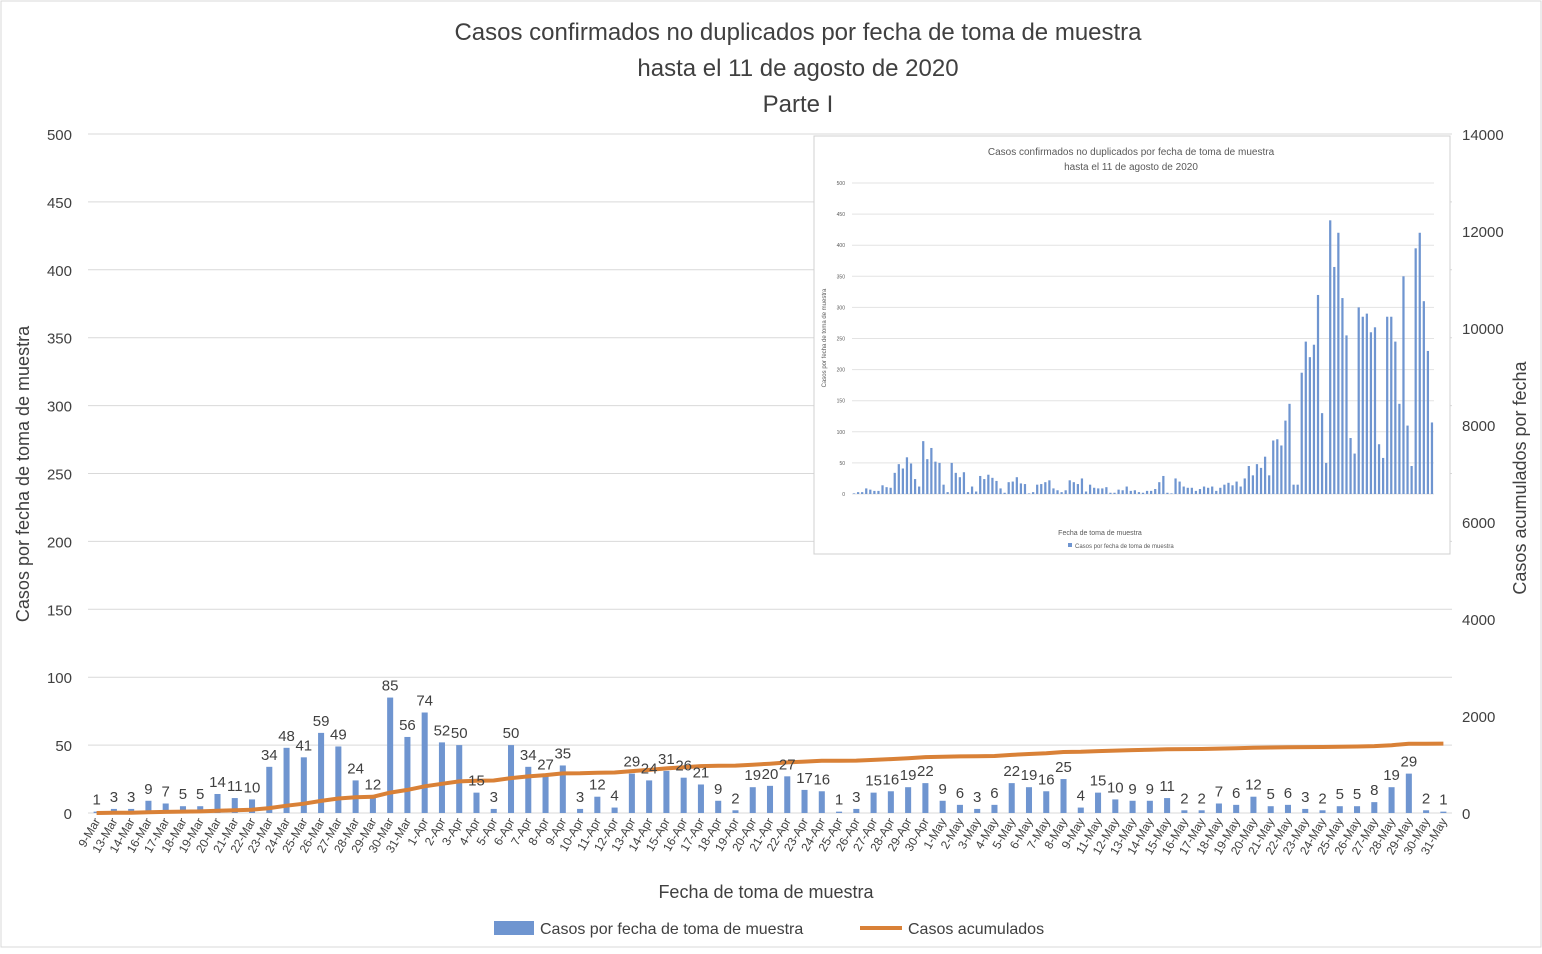 This screenshot has height=954, width=1542. What do you see at coordinates (63, 746) in the screenshot?
I see `y-tick-label: 50` at bounding box center [63, 746].